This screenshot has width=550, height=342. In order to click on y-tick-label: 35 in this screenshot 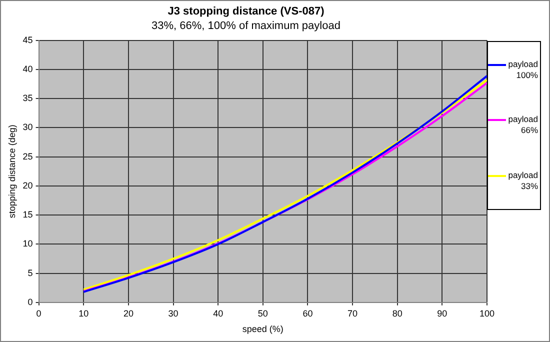, I will do `click(27, 98)`.